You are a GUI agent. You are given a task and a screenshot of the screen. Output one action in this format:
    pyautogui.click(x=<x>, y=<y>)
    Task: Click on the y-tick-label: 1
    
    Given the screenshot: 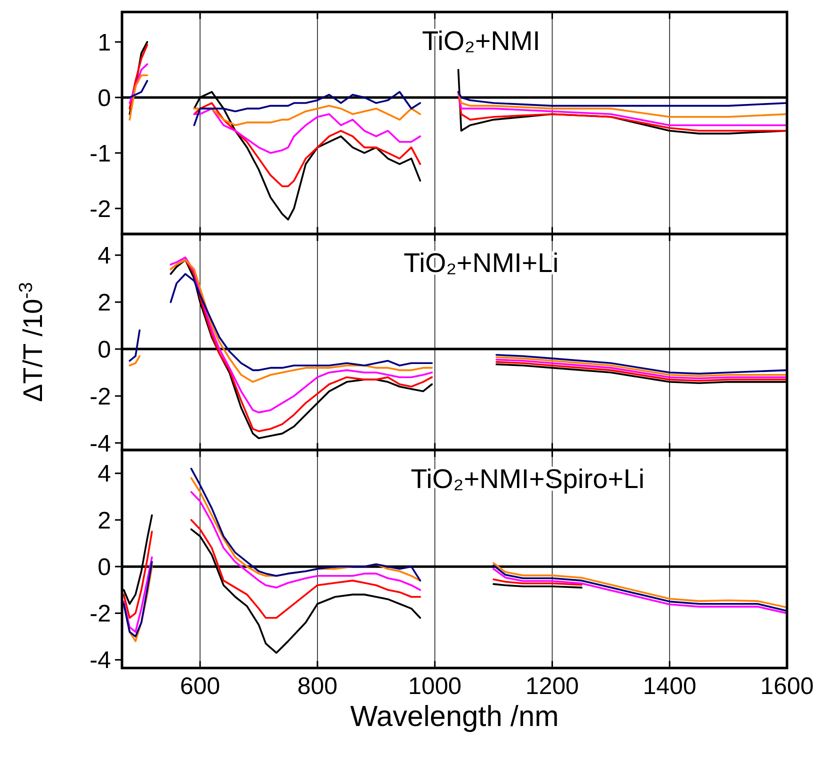 What is the action you would take?
    pyautogui.click(x=104, y=42)
    